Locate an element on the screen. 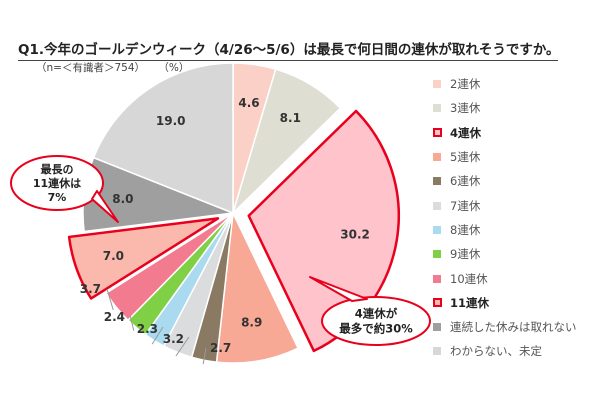 The width and height of the screenshot is (600, 400). value-label-9: 3.7 is located at coordinates (90, 289).